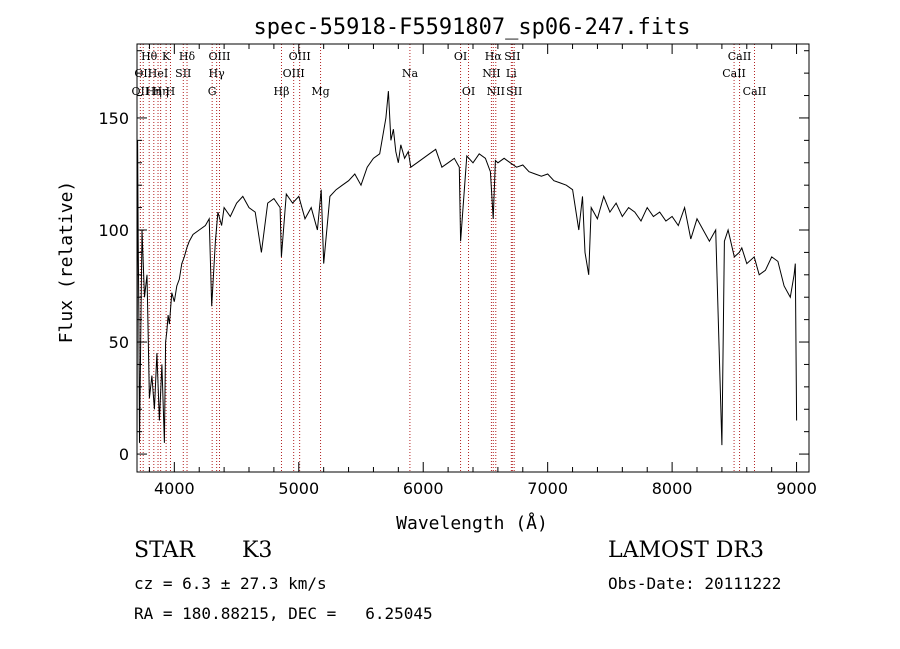 This screenshot has height=649, width=900. What do you see at coordinates (423, 488) in the screenshot?
I see `x-tick-label: 6000` at bounding box center [423, 488].